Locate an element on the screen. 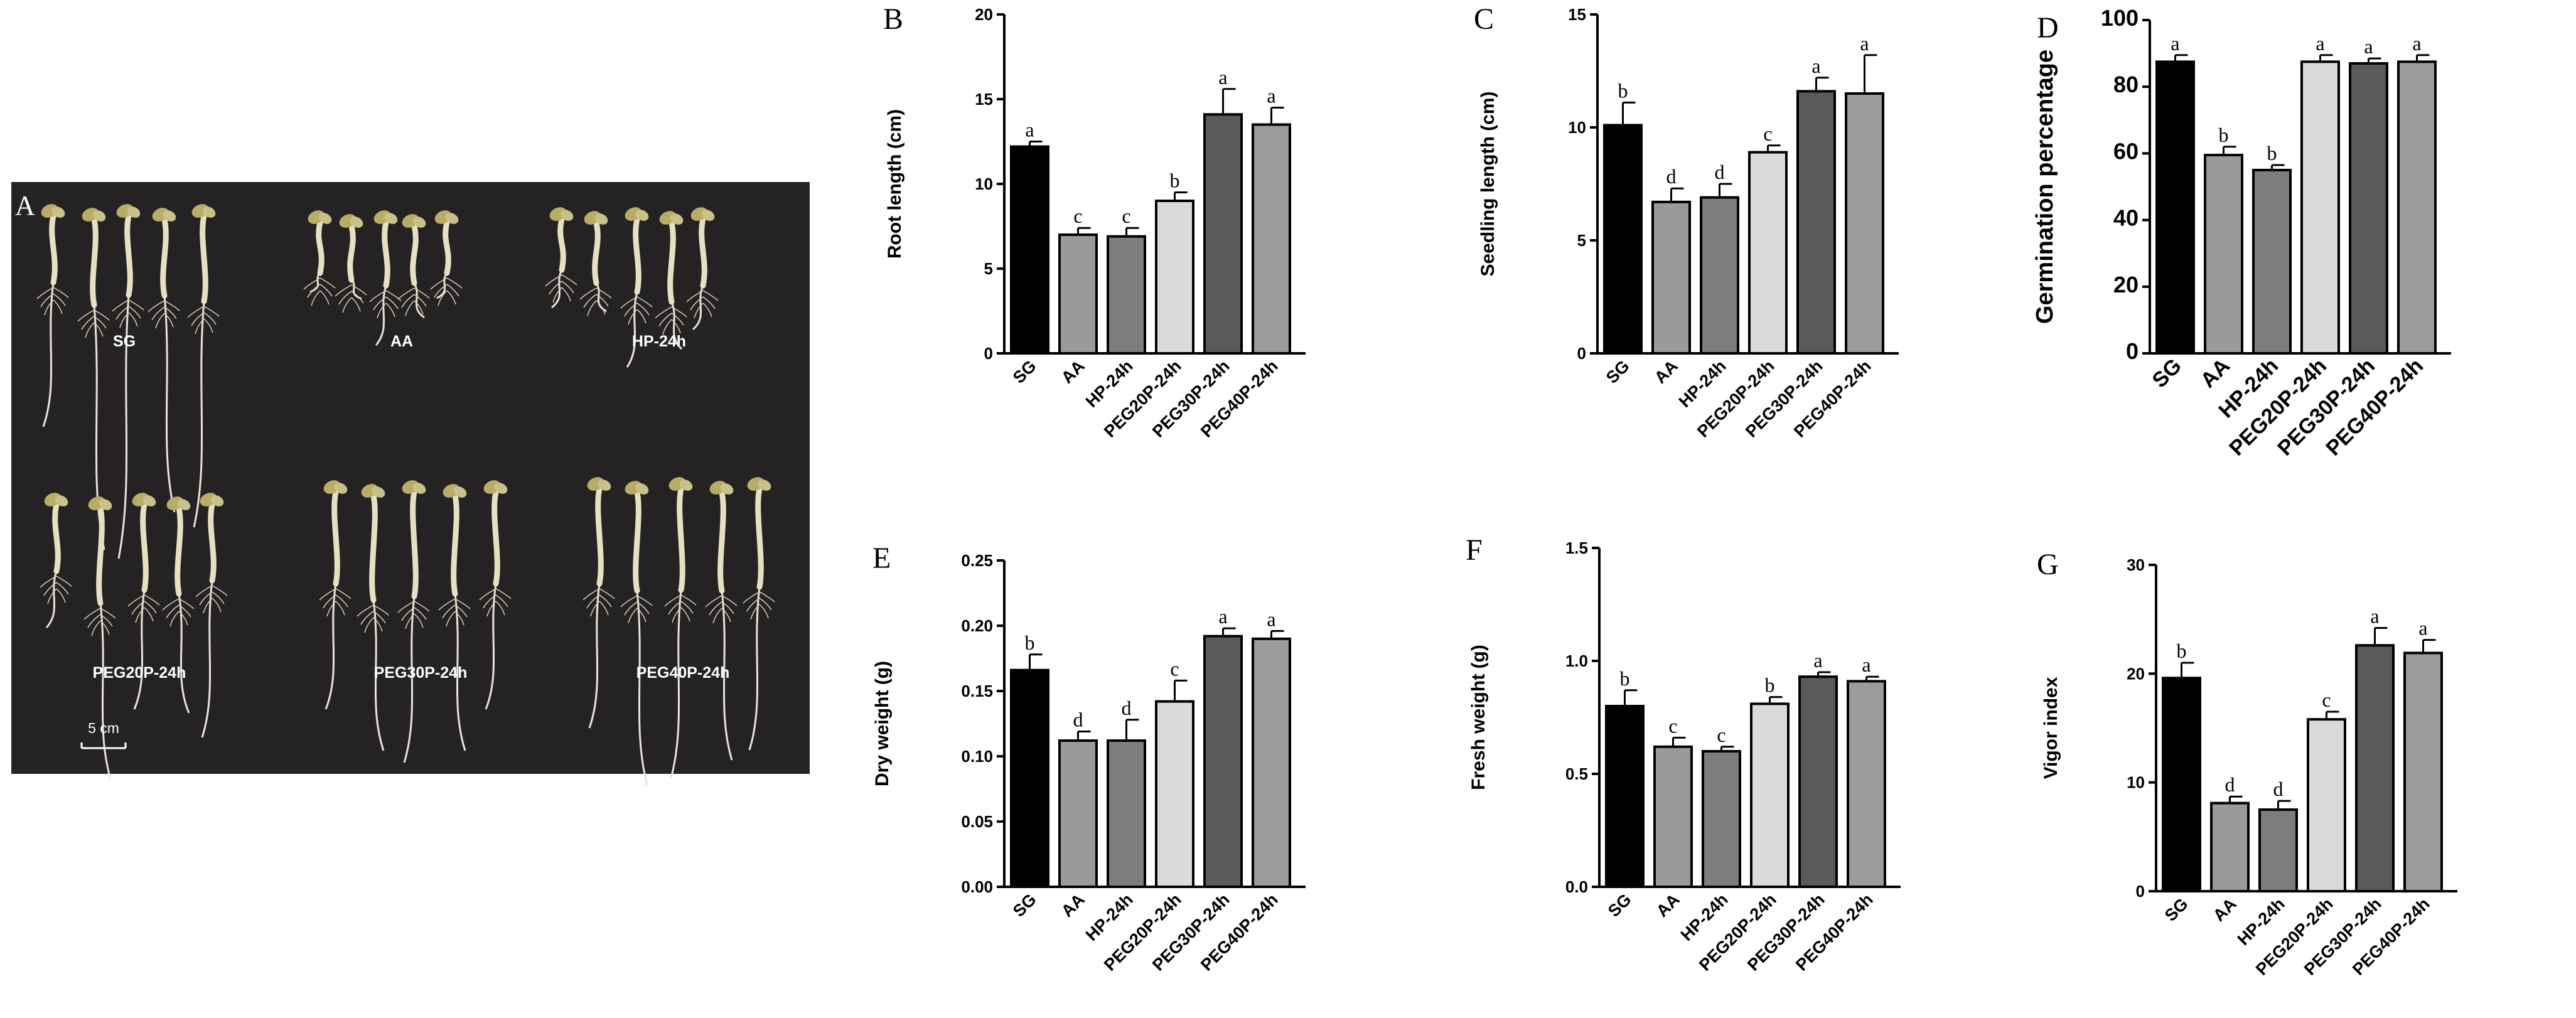 The image size is (2576, 1018). y-tick-label: 1.5 is located at coordinates (1576, 547).